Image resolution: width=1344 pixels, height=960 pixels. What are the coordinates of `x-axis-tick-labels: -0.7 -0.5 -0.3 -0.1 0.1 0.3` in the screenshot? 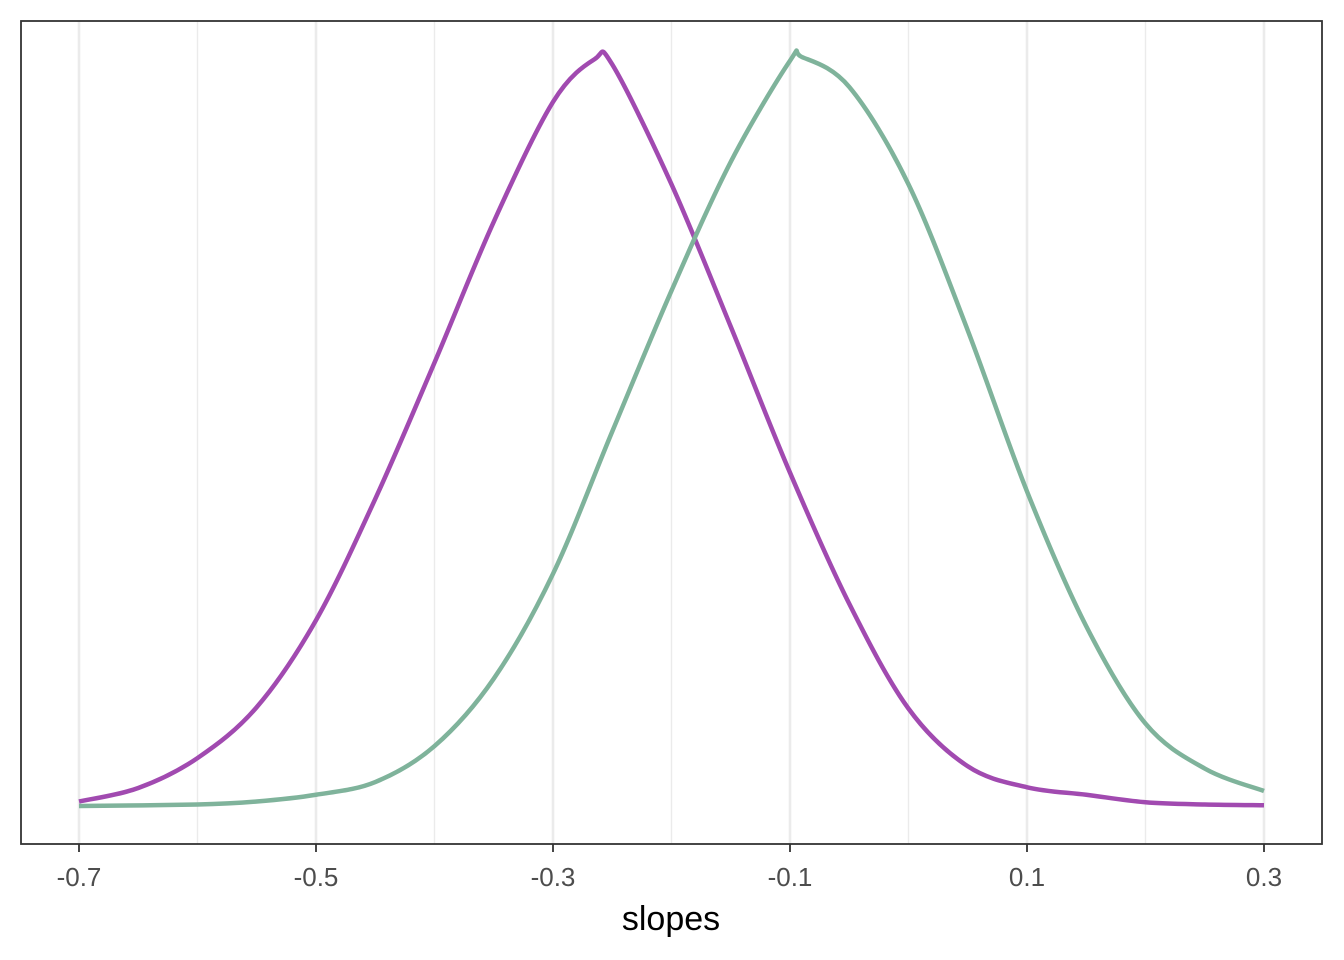 It's located at (669, 877).